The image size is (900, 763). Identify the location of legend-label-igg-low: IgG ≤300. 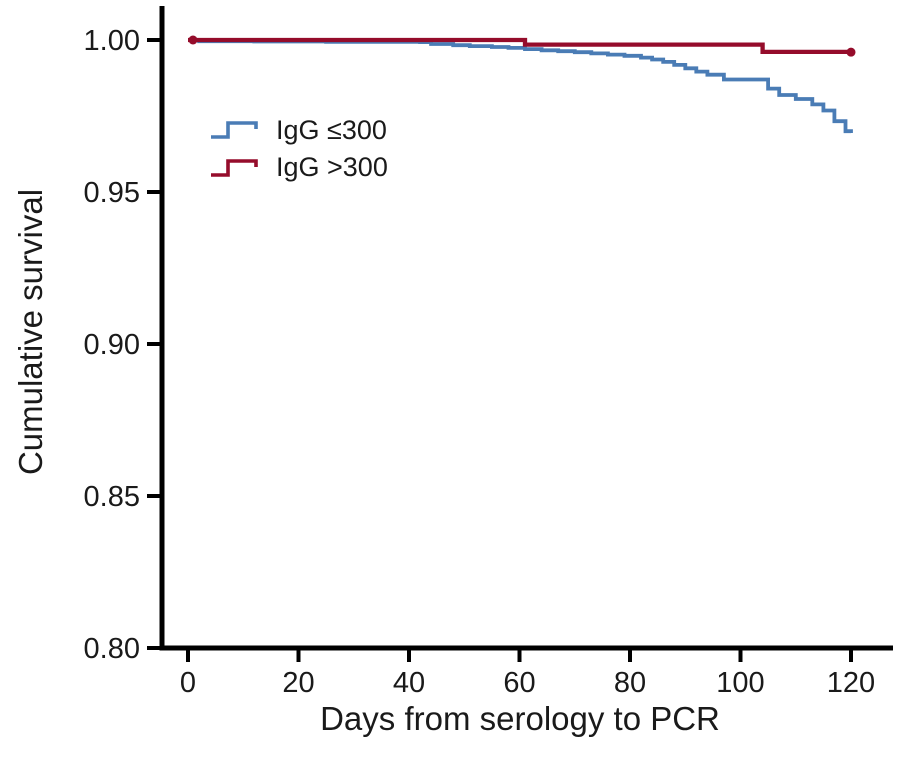
(331, 130).